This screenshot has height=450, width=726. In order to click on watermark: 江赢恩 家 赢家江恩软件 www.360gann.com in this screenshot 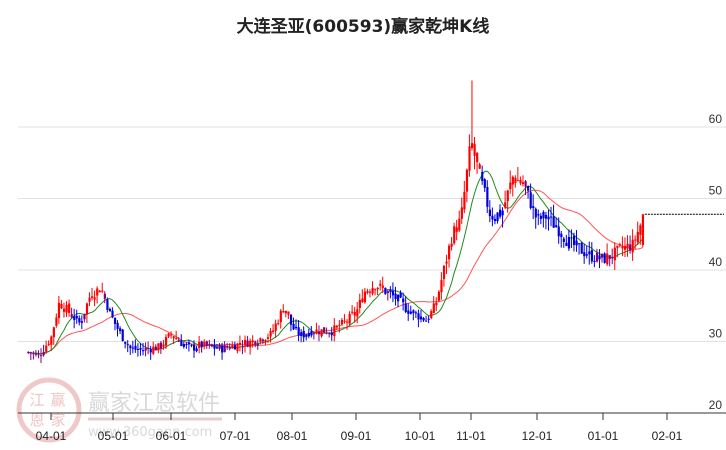, I will do `click(119, 410)`.